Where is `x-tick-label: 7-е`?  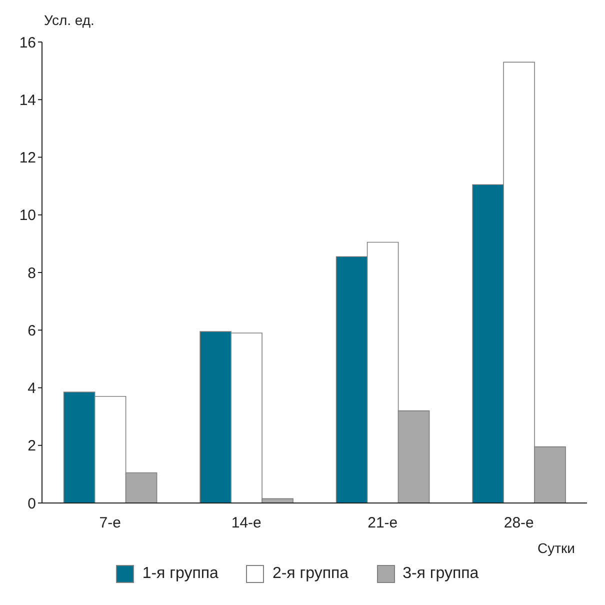
x-tick-label: 7-е is located at coordinates (110, 523).